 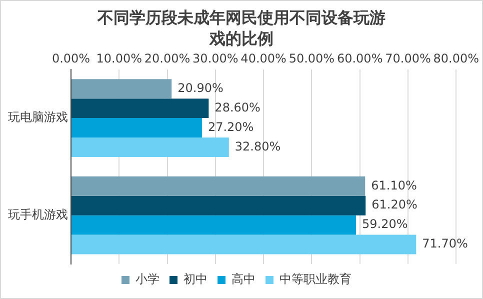 What do you see at coordinates (244, 279) in the screenshot?
I see `legend-label: 高中` at bounding box center [244, 279].